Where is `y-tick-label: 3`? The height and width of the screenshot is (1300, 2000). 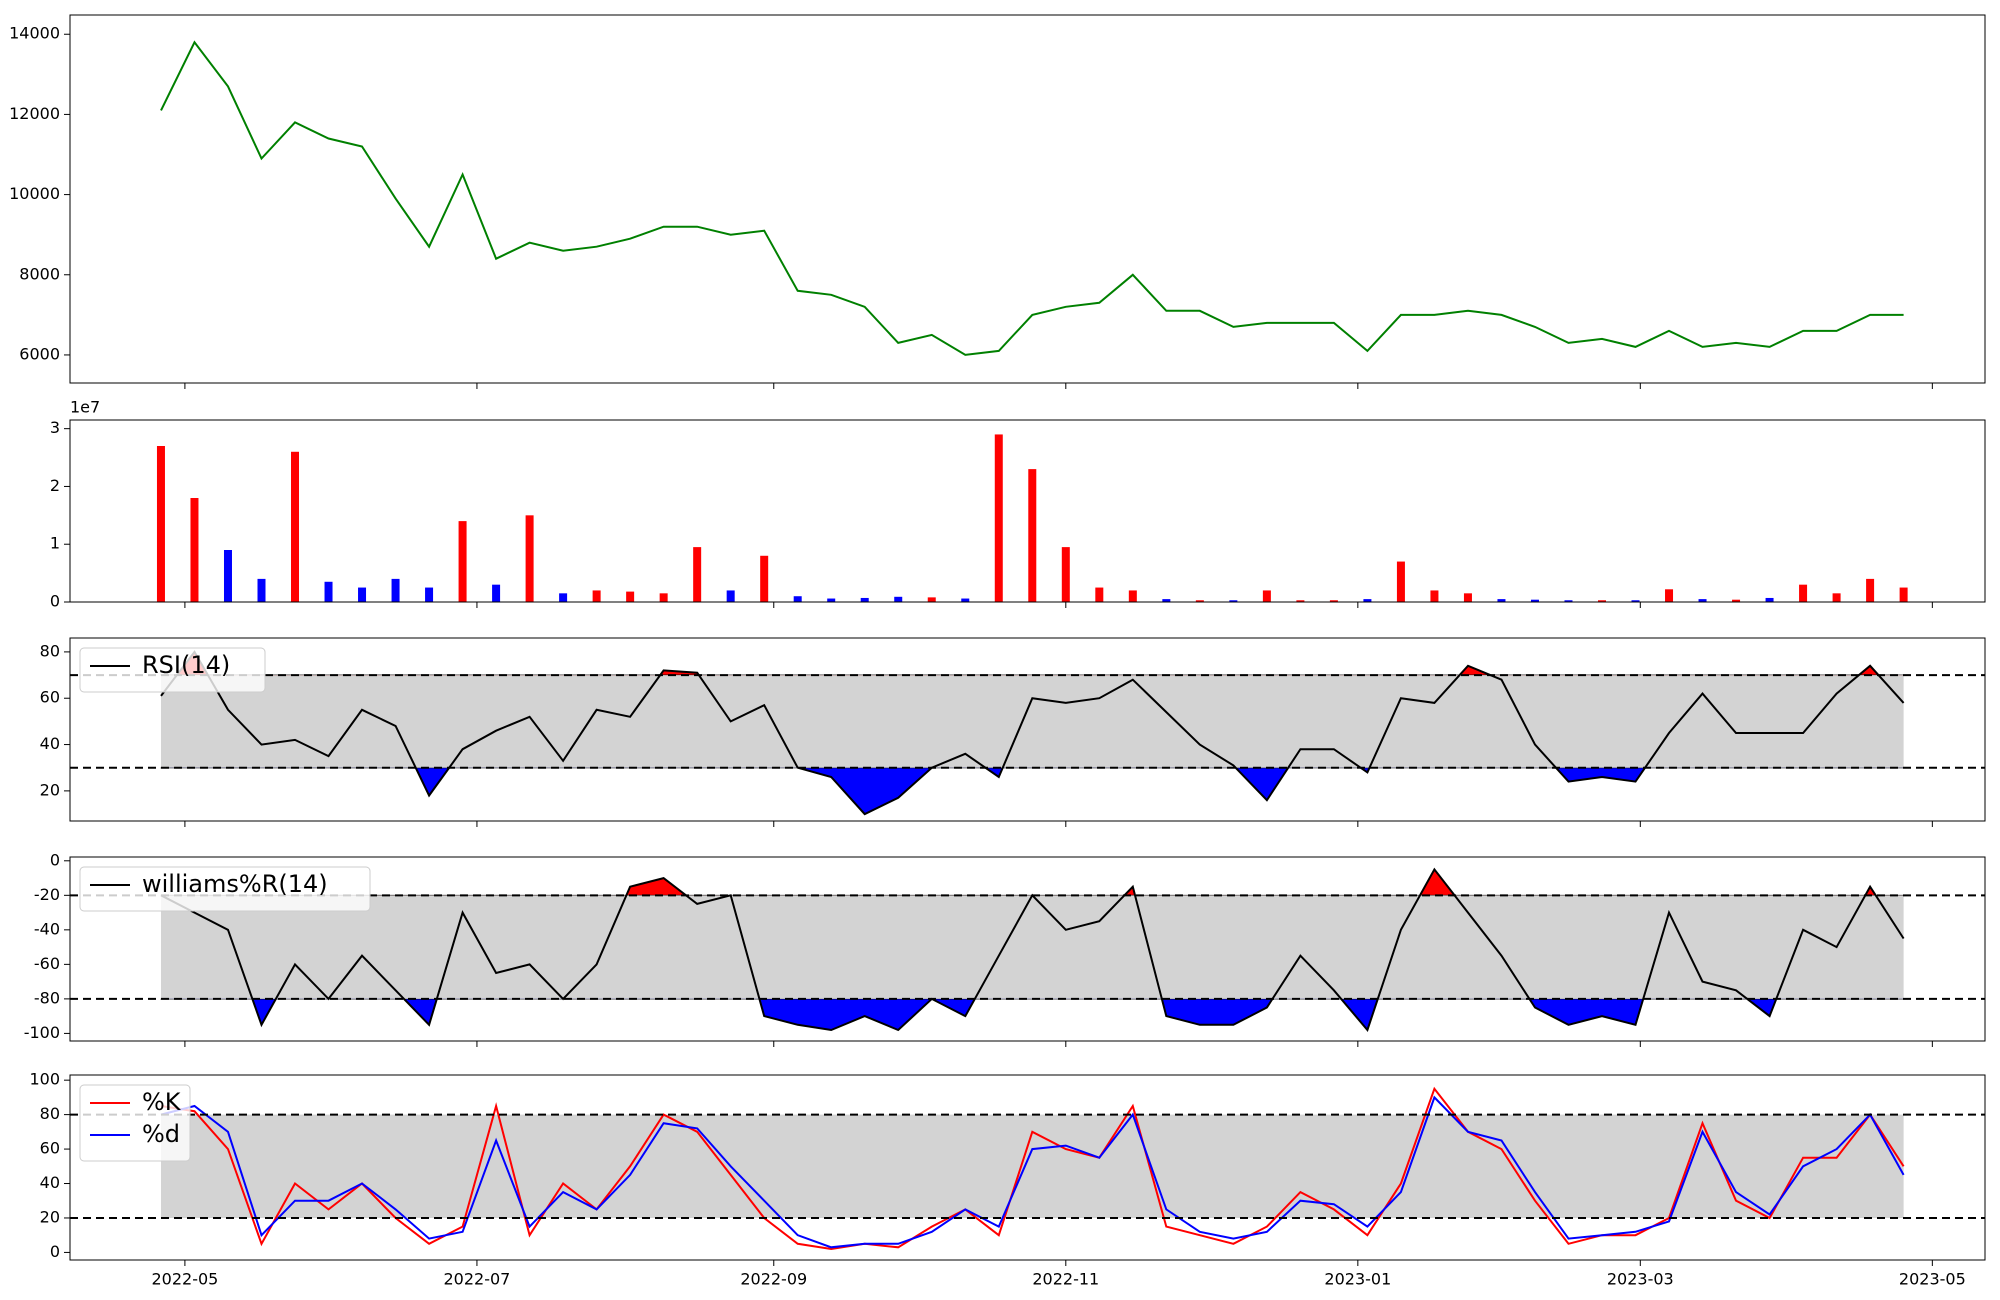
y-tick-label: 3 is located at coordinates (55, 427).